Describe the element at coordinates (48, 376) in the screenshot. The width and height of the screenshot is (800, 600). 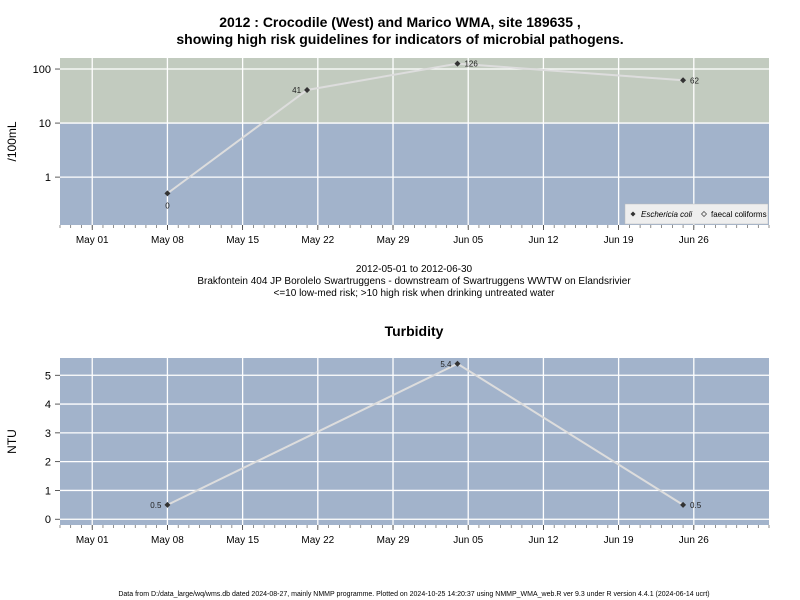
I see `y-tick-label: 5` at that location.